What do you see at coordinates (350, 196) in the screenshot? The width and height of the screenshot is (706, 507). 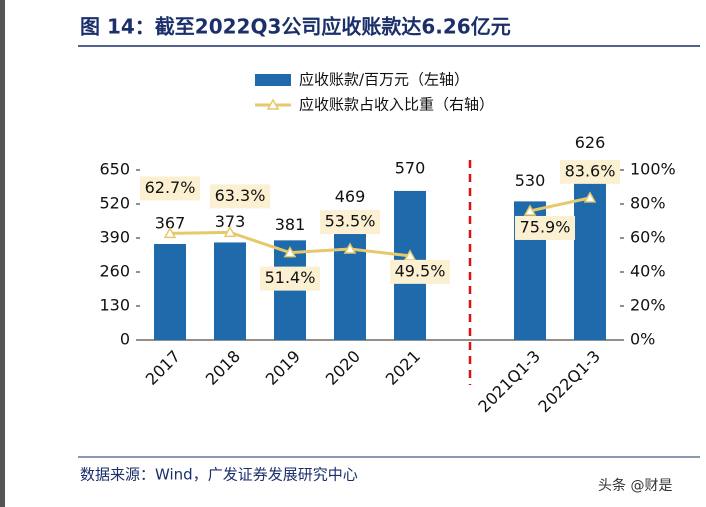 I see `bar-label: 469` at bounding box center [350, 196].